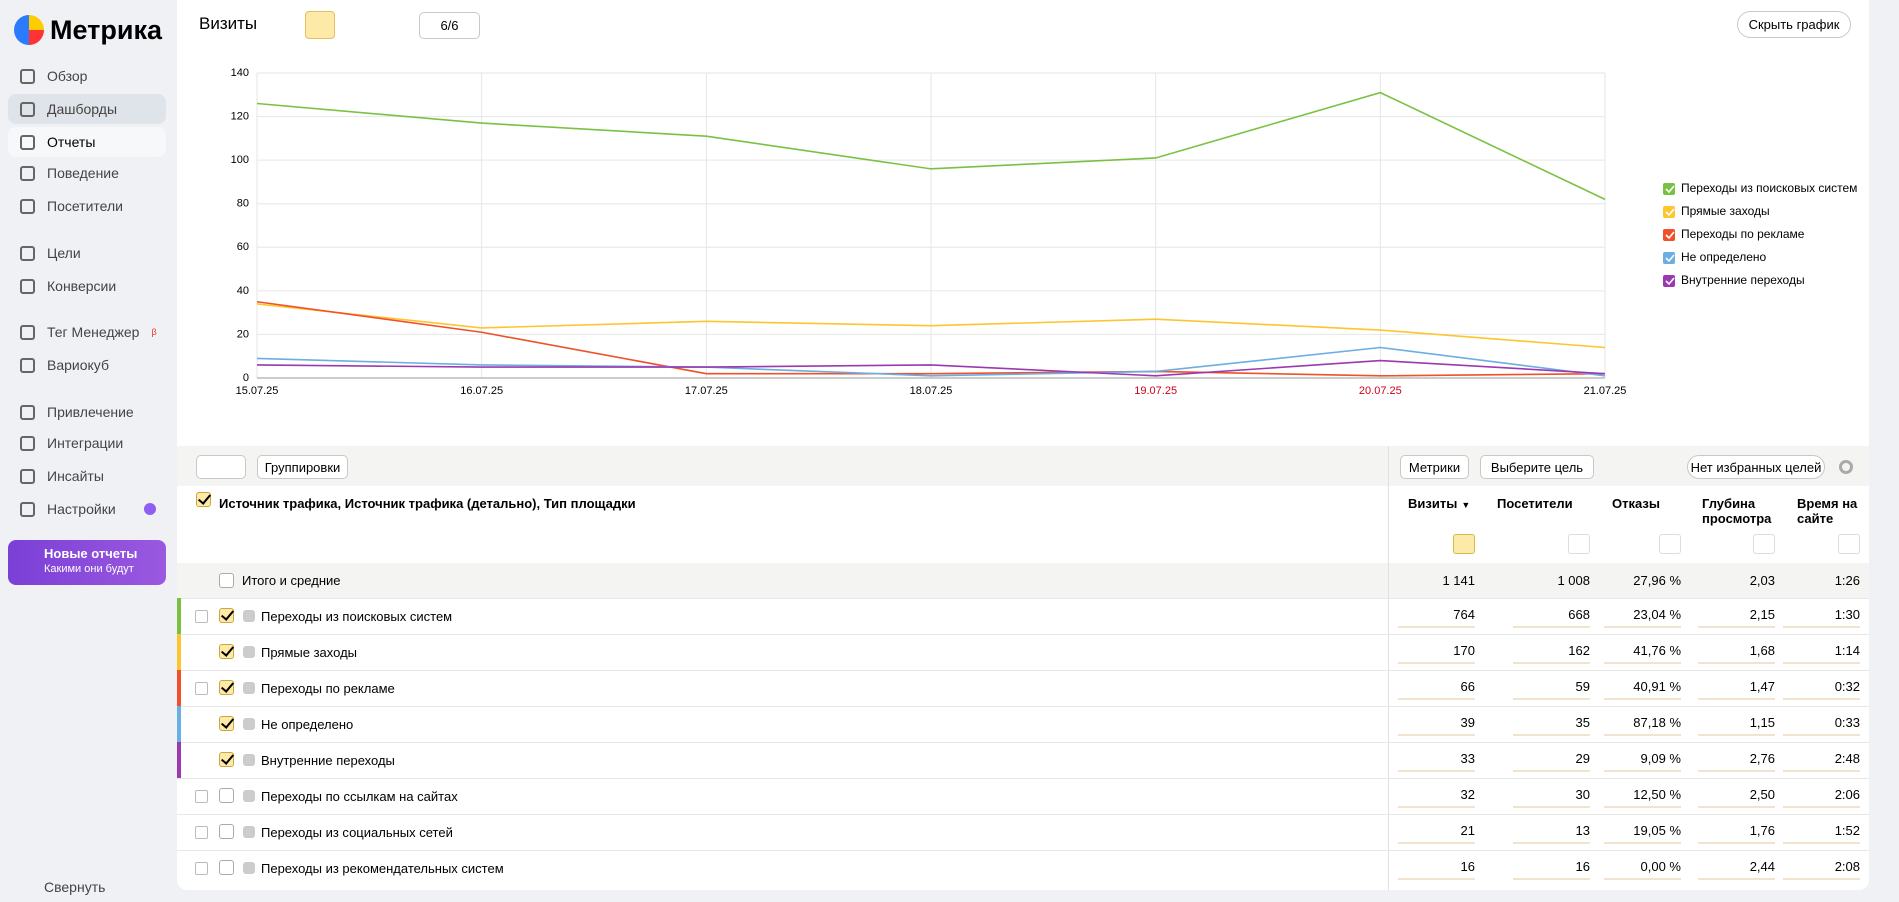 This screenshot has width=1899, height=902. What do you see at coordinates (449, 25) in the screenshot?
I see `annotations-button: 6/6` at bounding box center [449, 25].